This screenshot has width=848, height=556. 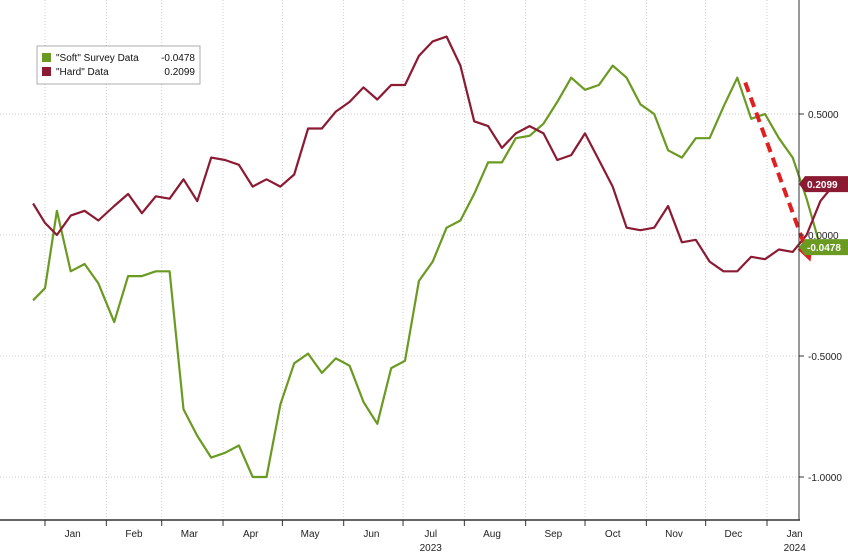 I want to click on x-axis-band, so click(x=424, y=538).